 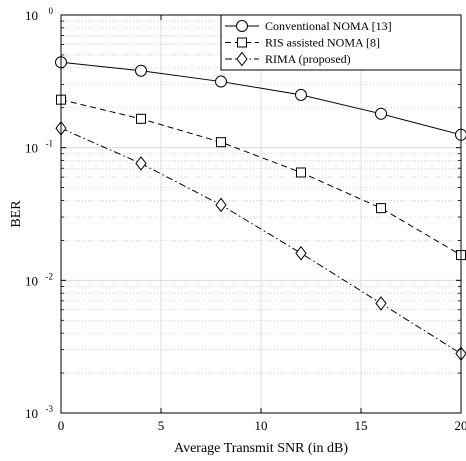 I want to click on x-axis-label: Average Transmit SNR (in dB), so click(x=261, y=448).